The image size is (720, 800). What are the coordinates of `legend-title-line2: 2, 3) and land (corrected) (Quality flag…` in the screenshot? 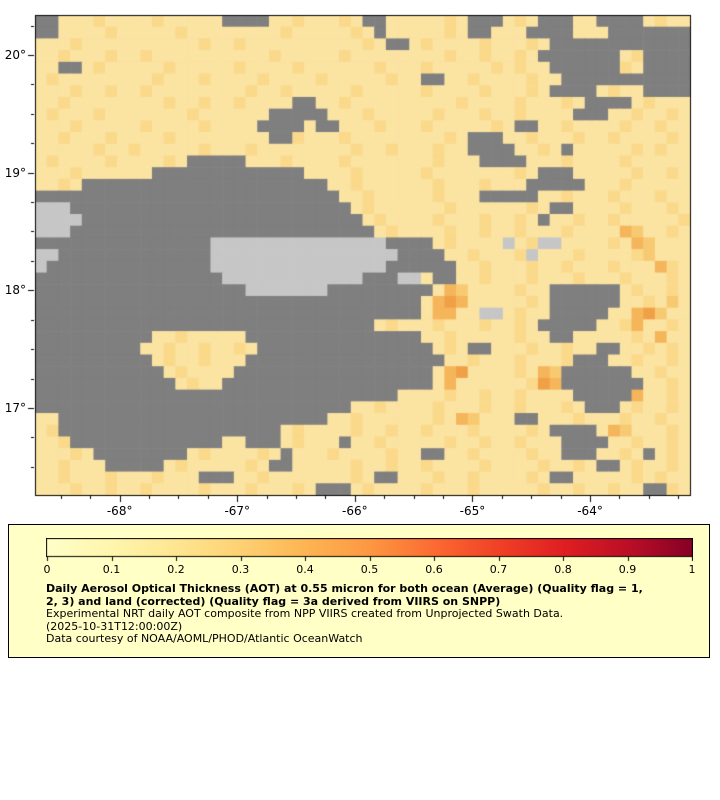 It's located at (273, 601).